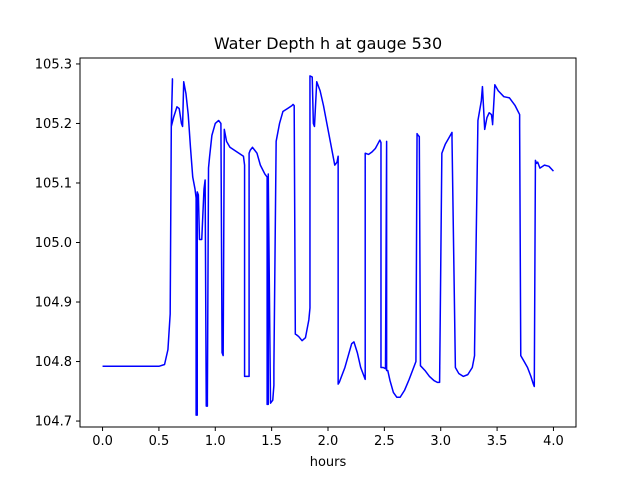 The image size is (640, 480). What do you see at coordinates (328, 43) in the screenshot?
I see `chart-title: Water Depth h at gauge 530` at bounding box center [328, 43].